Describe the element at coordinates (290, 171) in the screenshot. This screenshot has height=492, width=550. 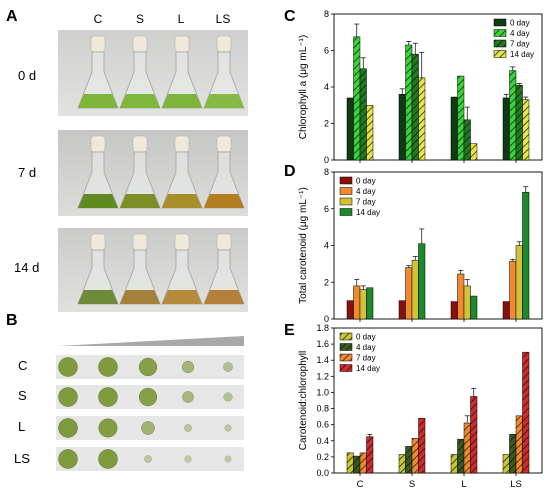
I see `panel-letter-d: D` at that location.